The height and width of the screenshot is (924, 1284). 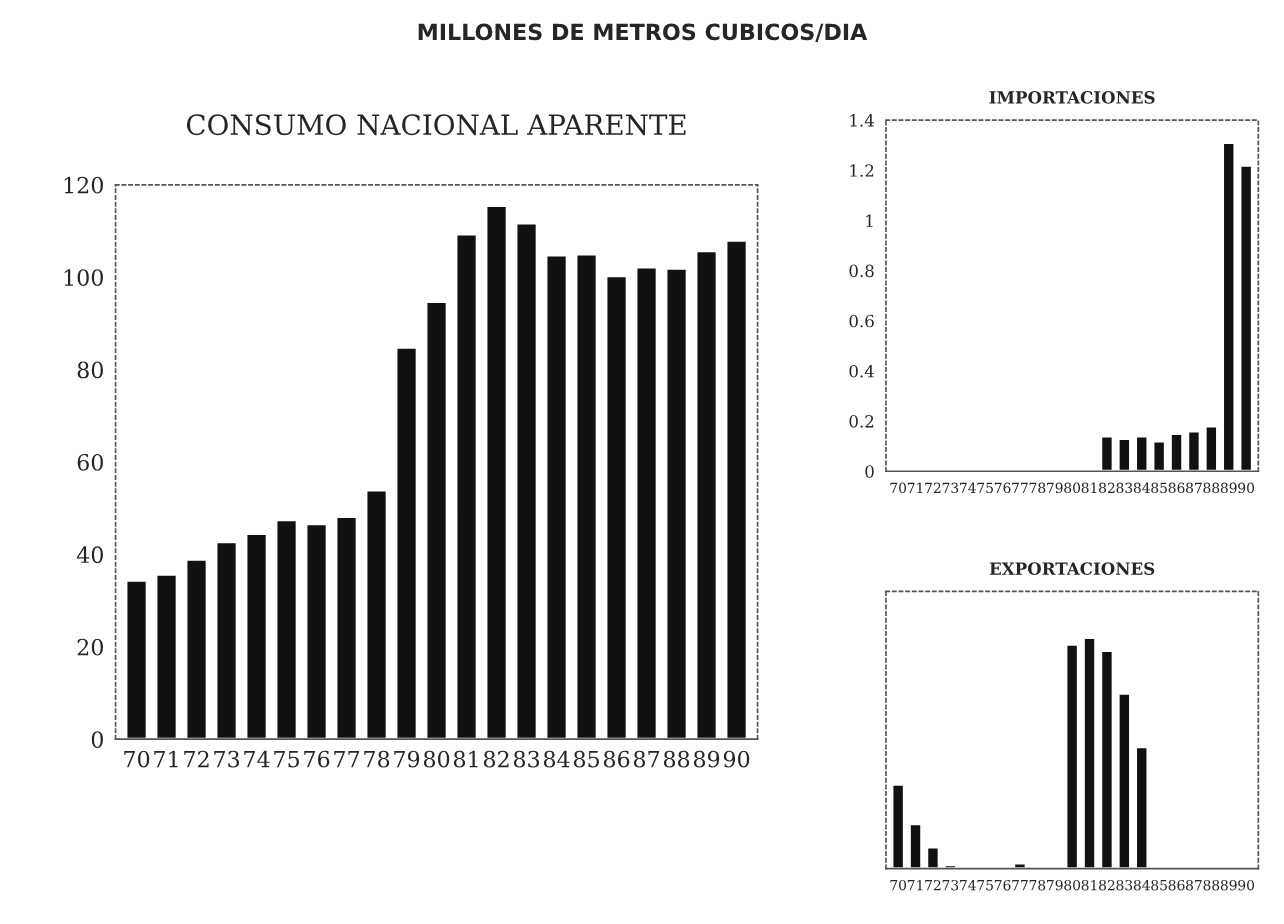 What do you see at coordinates (83, 277) in the screenshot?
I see `y-tick-label: 100` at bounding box center [83, 277].